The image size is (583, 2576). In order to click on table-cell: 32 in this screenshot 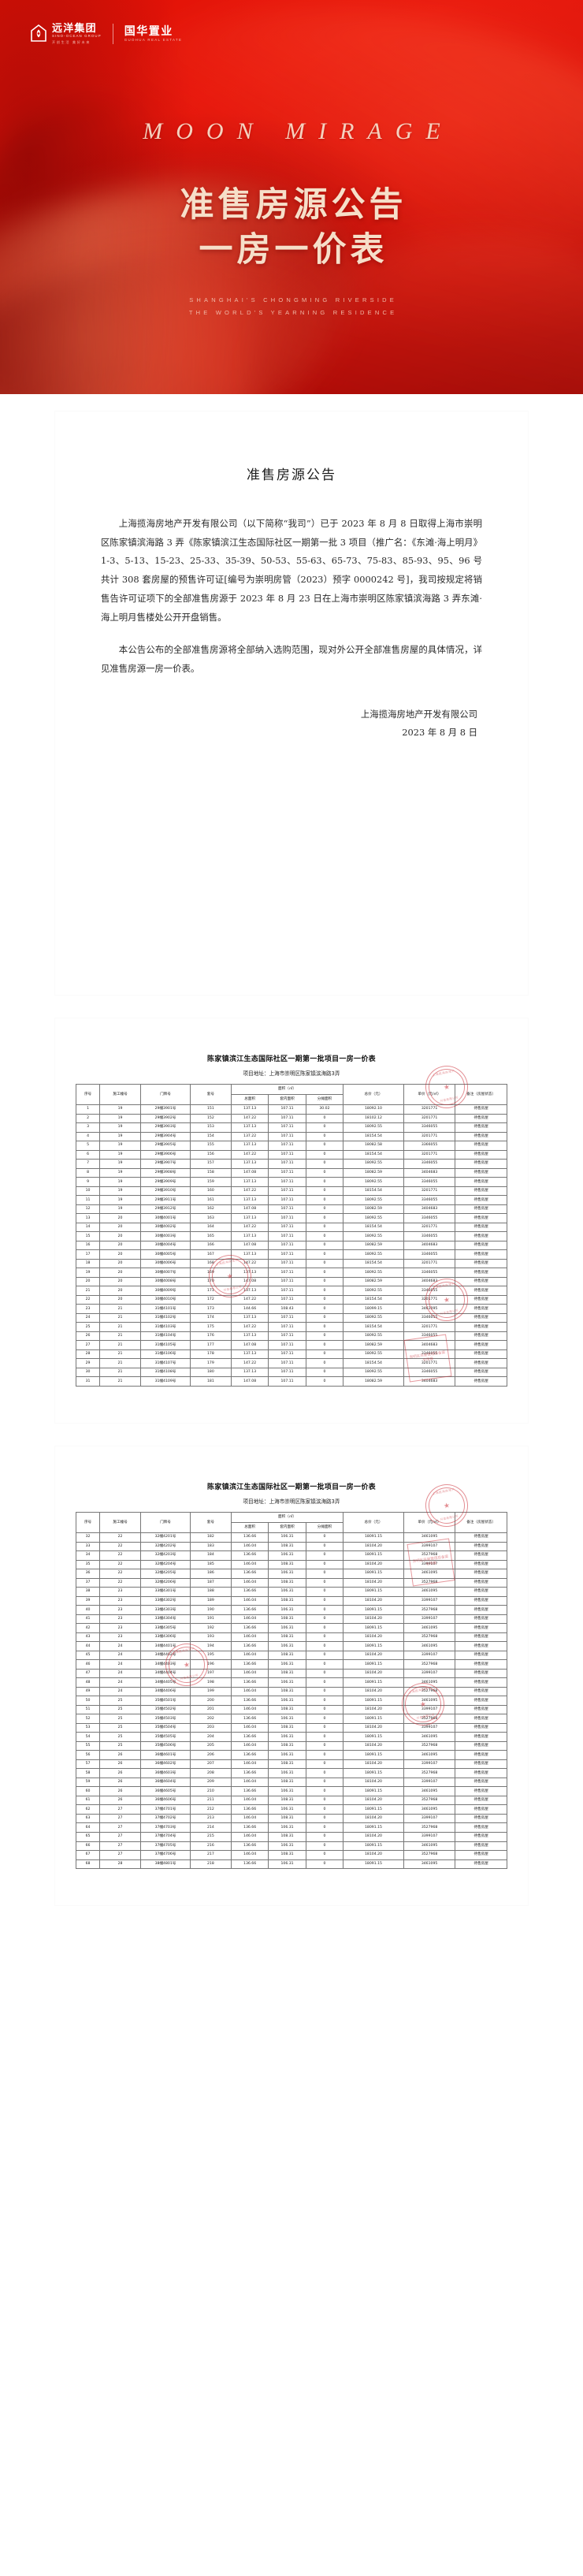, I will do `click(88, 1537)`.